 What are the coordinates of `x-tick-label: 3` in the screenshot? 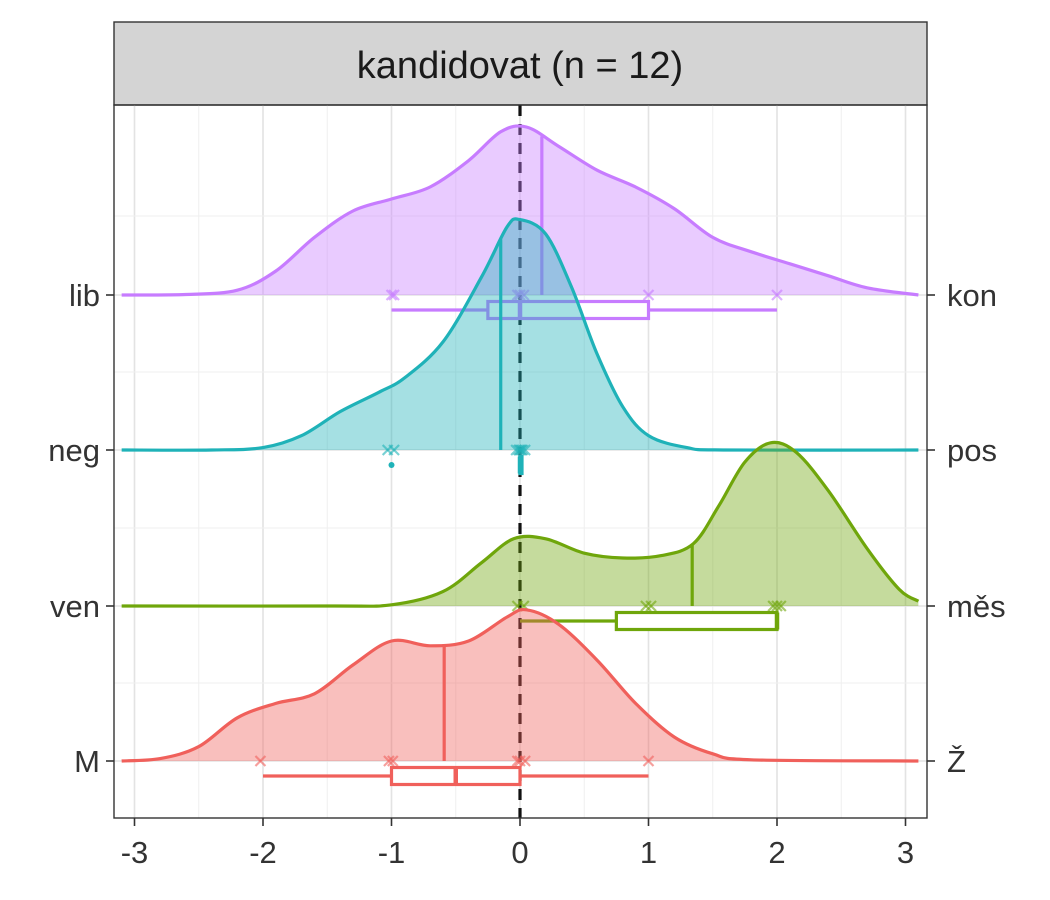 It's located at (905, 852).